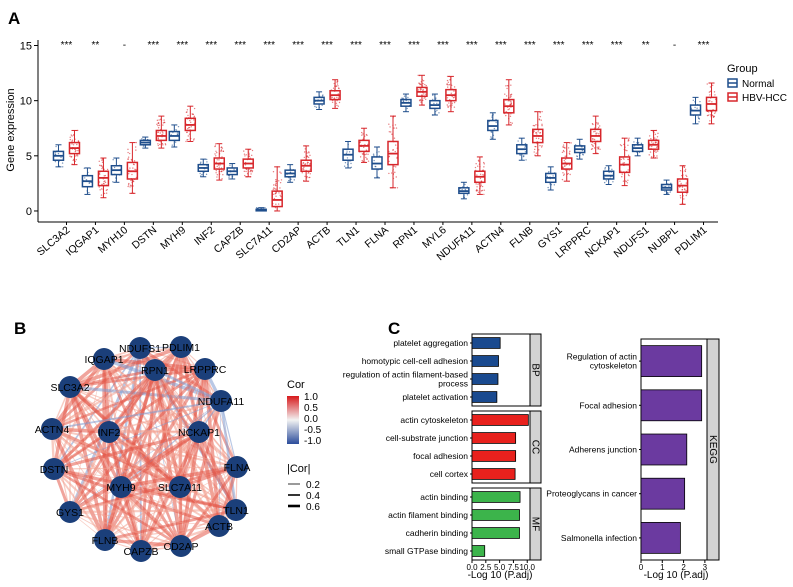  Describe the element at coordinates (676, 575) in the screenshot. I see `kegg-x-axis-label: -Log 10 (P.adj)` at that location.